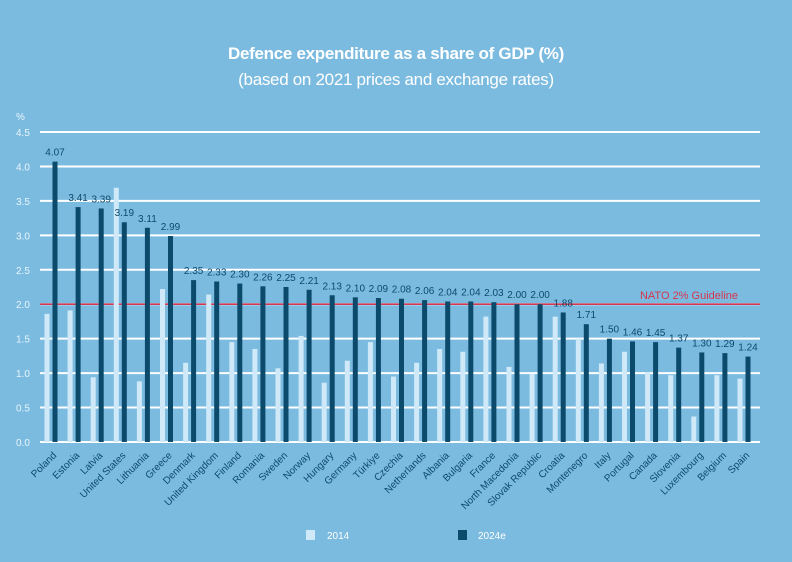  I want to click on data-label-2024e: 2.33, so click(217, 272).